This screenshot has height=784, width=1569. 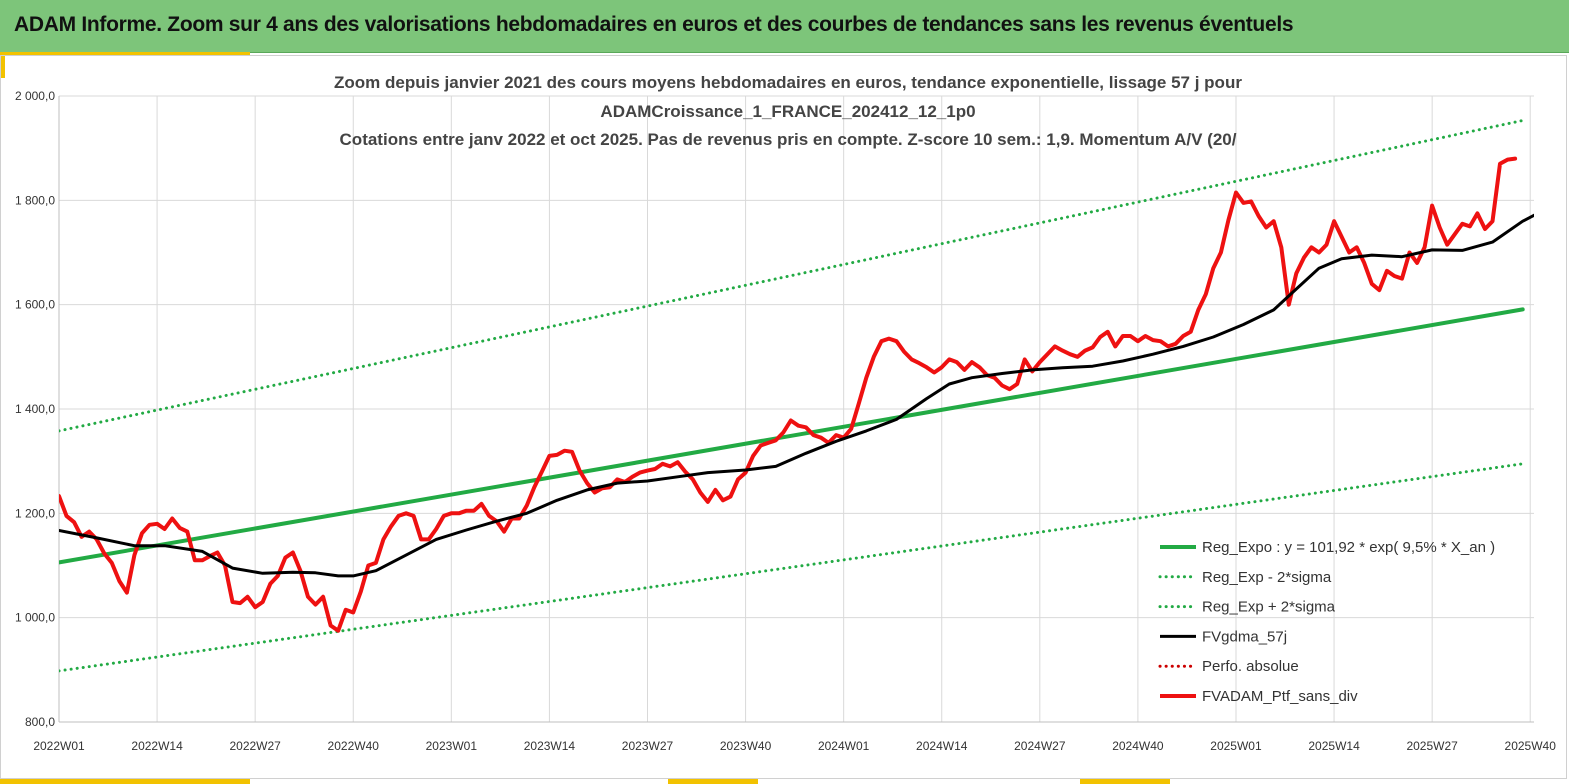 I want to click on legend-label-fvadam-ptf-sans-div: FVADAM_Ptf_sans_div, so click(x=1280, y=696).